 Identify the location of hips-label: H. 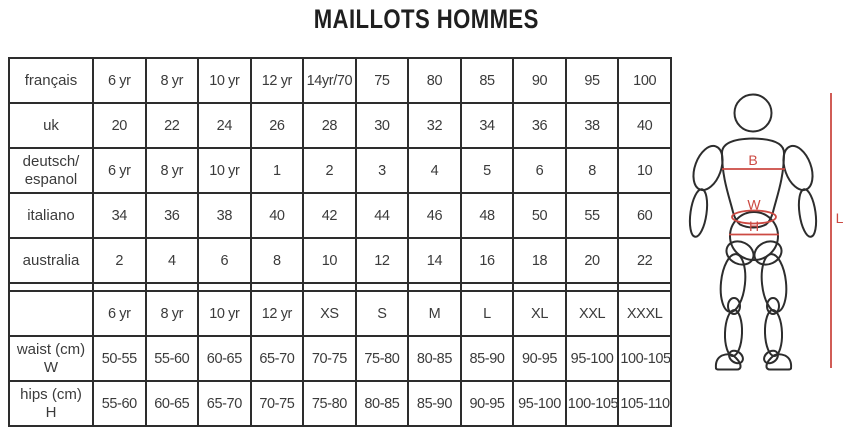
(754, 226).